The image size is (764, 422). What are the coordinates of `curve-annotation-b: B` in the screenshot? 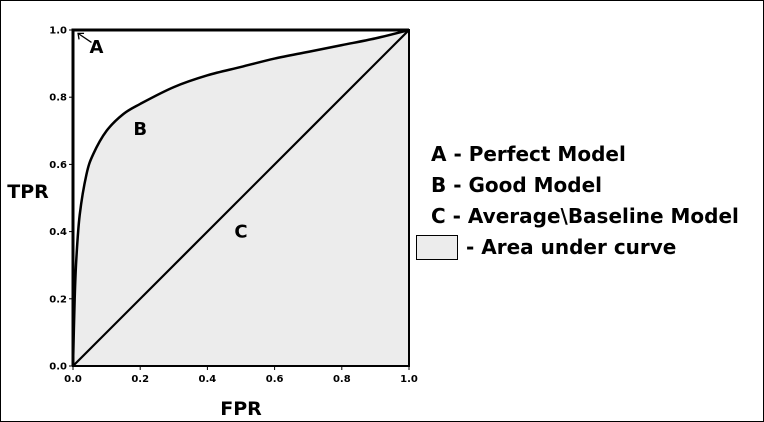 It's located at (140, 129).